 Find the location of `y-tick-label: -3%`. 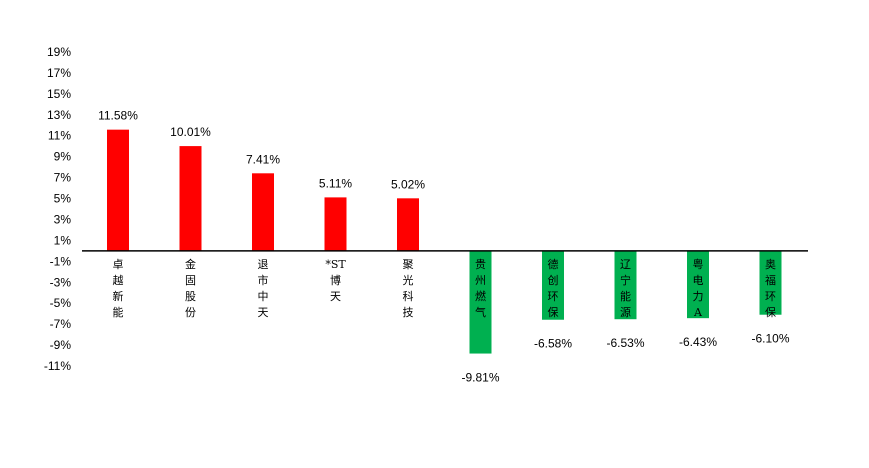

y-tick-label: -3% is located at coordinates (61, 282).